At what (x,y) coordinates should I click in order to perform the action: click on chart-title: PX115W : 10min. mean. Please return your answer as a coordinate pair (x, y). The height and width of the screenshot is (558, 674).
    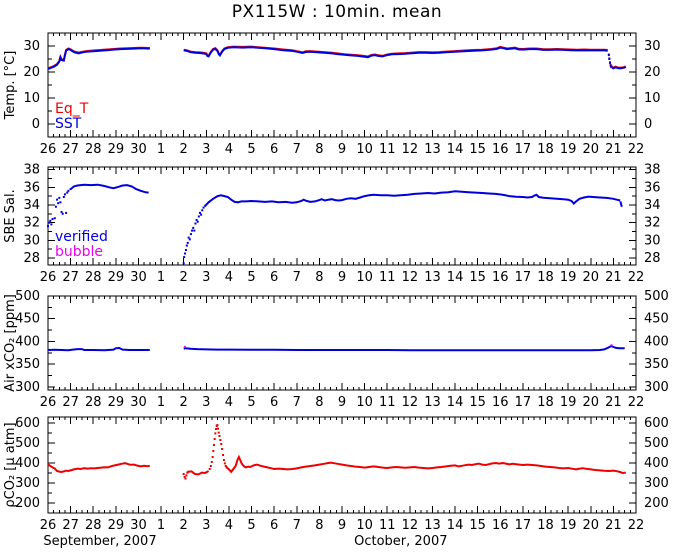
    Looking at the image, I should click on (337, 12).